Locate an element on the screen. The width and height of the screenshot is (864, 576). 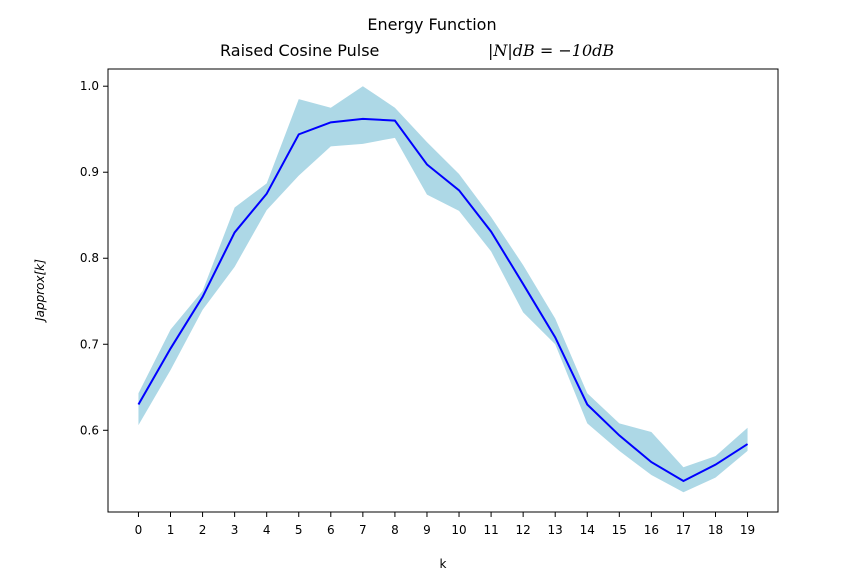
x-tick-label: 16 is located at coordinates (651, 530).